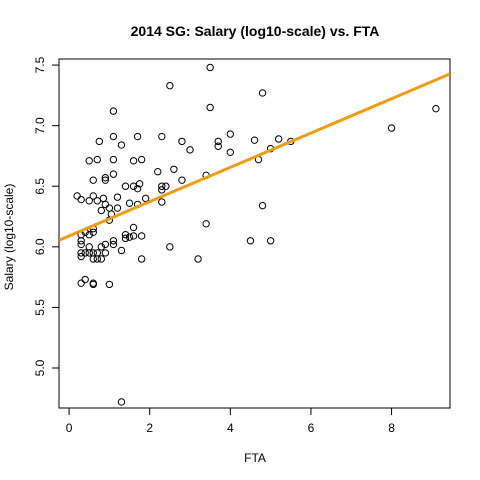  I want to click on y-tick-label: 7.0, so click(40, 125).